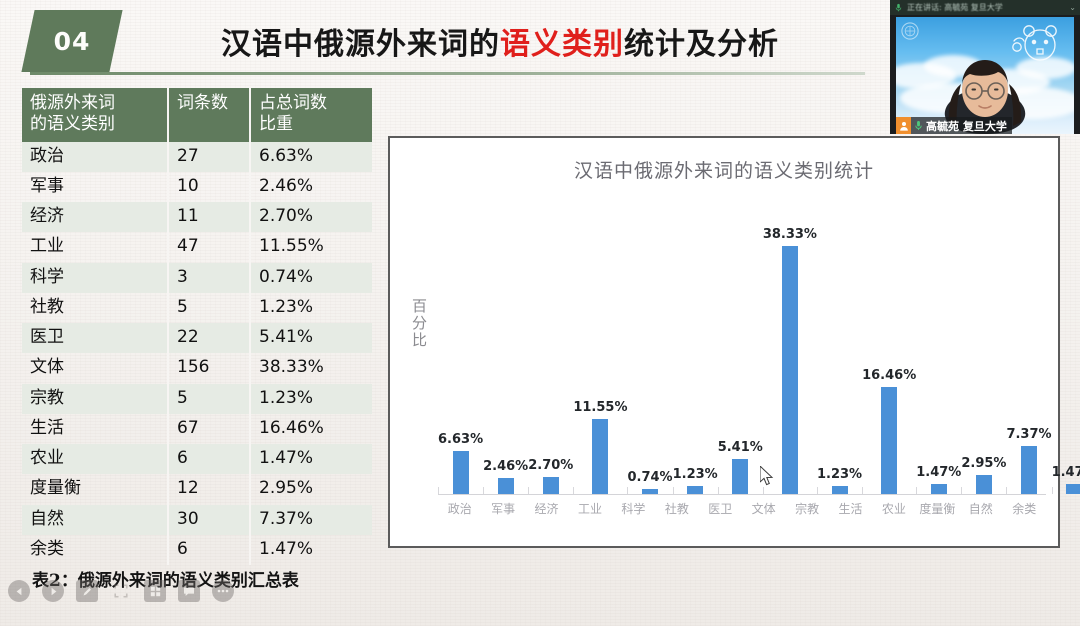 The width and height of the screenshot is (1080, 626). I want to click on section-number-label: 04, so click(72, 41).